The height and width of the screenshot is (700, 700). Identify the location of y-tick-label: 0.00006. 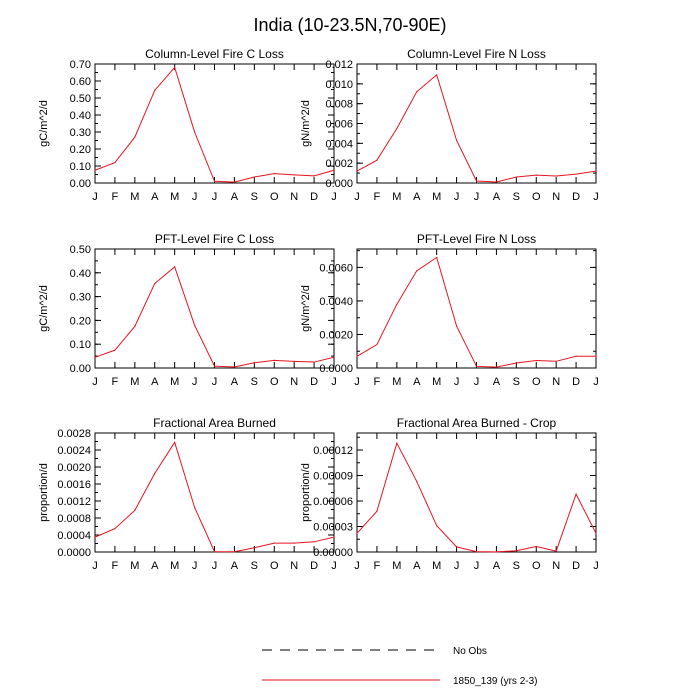
(333, 502).